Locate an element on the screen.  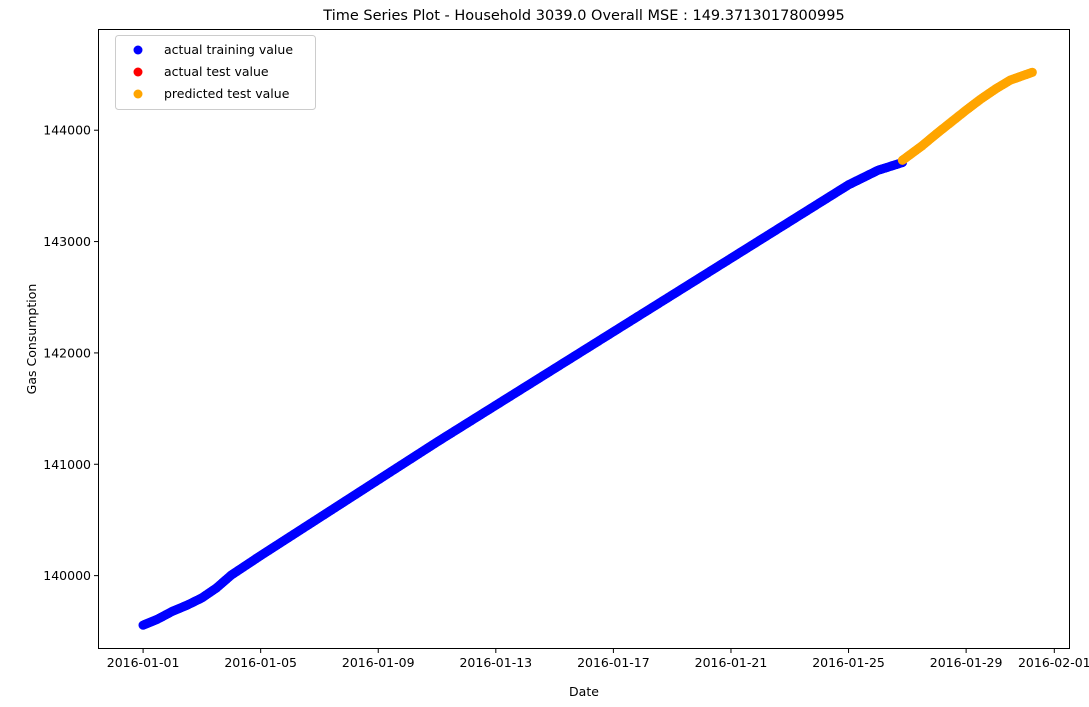
legend-marker-predicted-test is located at coordinates (138, 94).